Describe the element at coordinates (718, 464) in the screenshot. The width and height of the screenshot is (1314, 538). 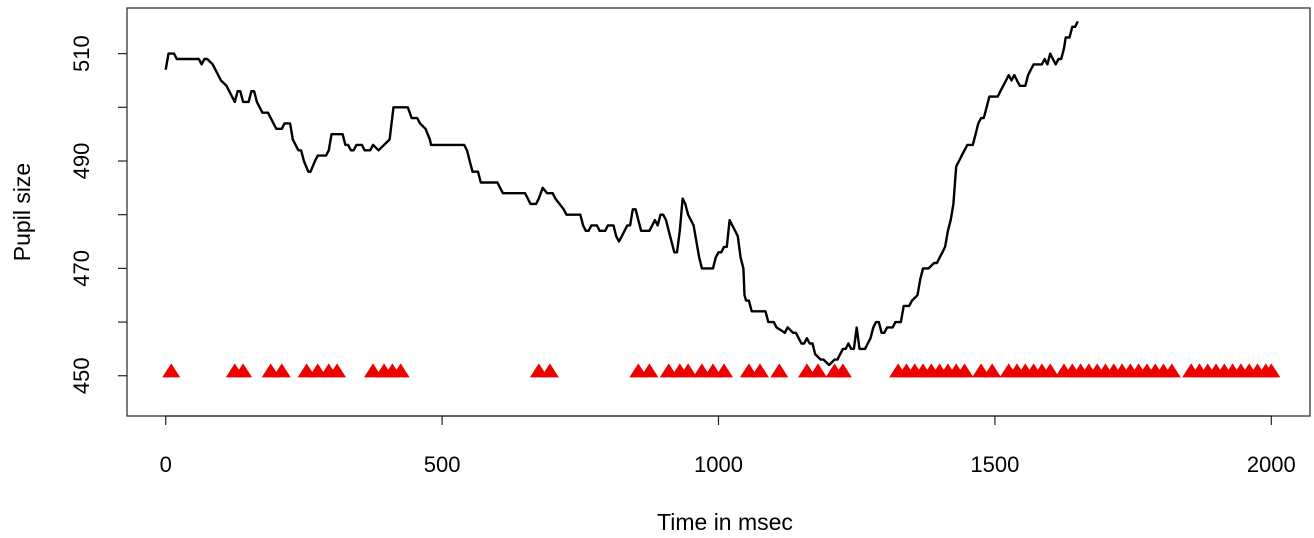
I see `x-tick-label: 1000` at that location.